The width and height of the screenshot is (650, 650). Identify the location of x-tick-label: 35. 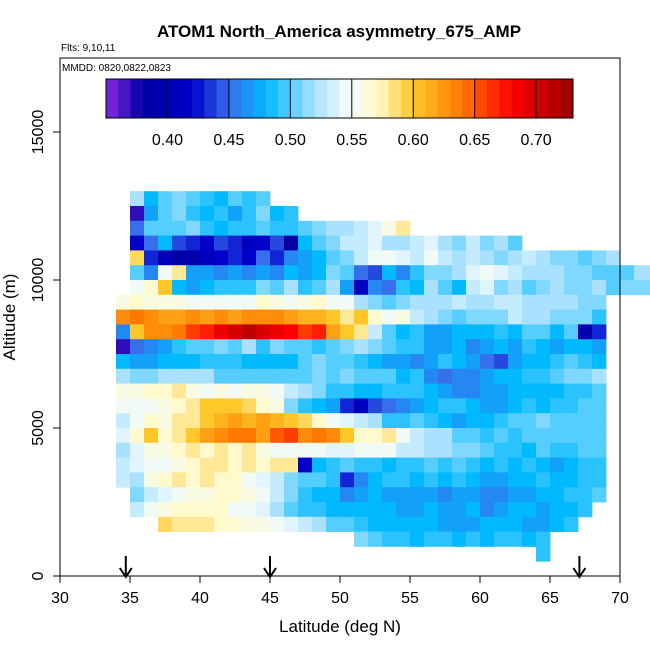
(130, 598).